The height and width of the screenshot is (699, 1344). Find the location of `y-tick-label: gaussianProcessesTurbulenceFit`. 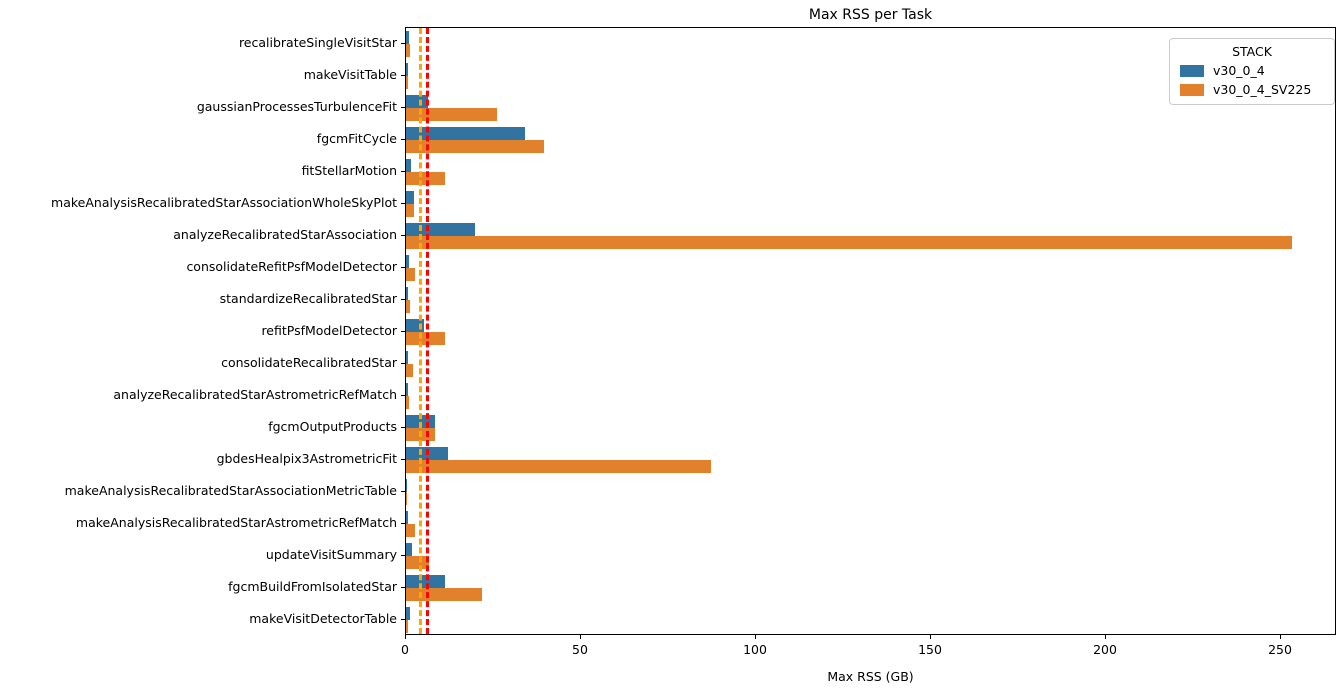

y-tick-label: gaussianProcessesTurbulenceFit is located at coordinates (296, 106).